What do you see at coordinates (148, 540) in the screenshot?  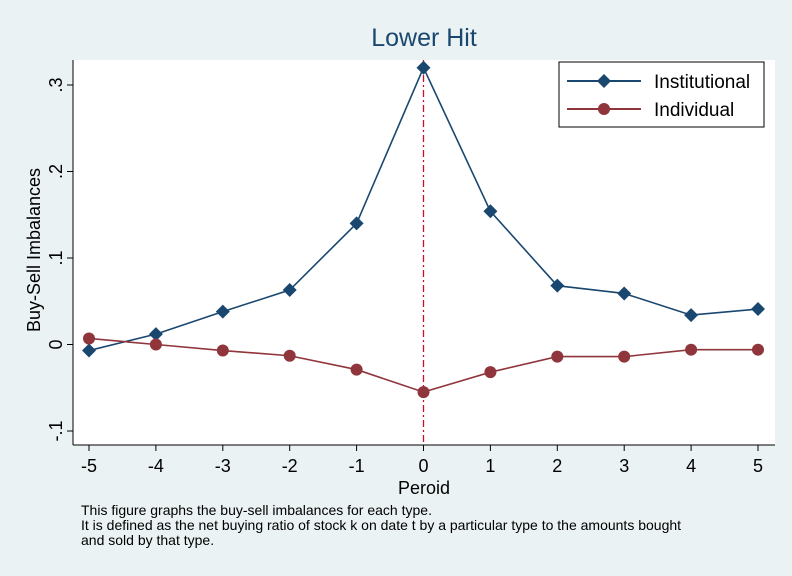 I see `note-line-3: and sold by that type.` at bounding box center [148, 540].